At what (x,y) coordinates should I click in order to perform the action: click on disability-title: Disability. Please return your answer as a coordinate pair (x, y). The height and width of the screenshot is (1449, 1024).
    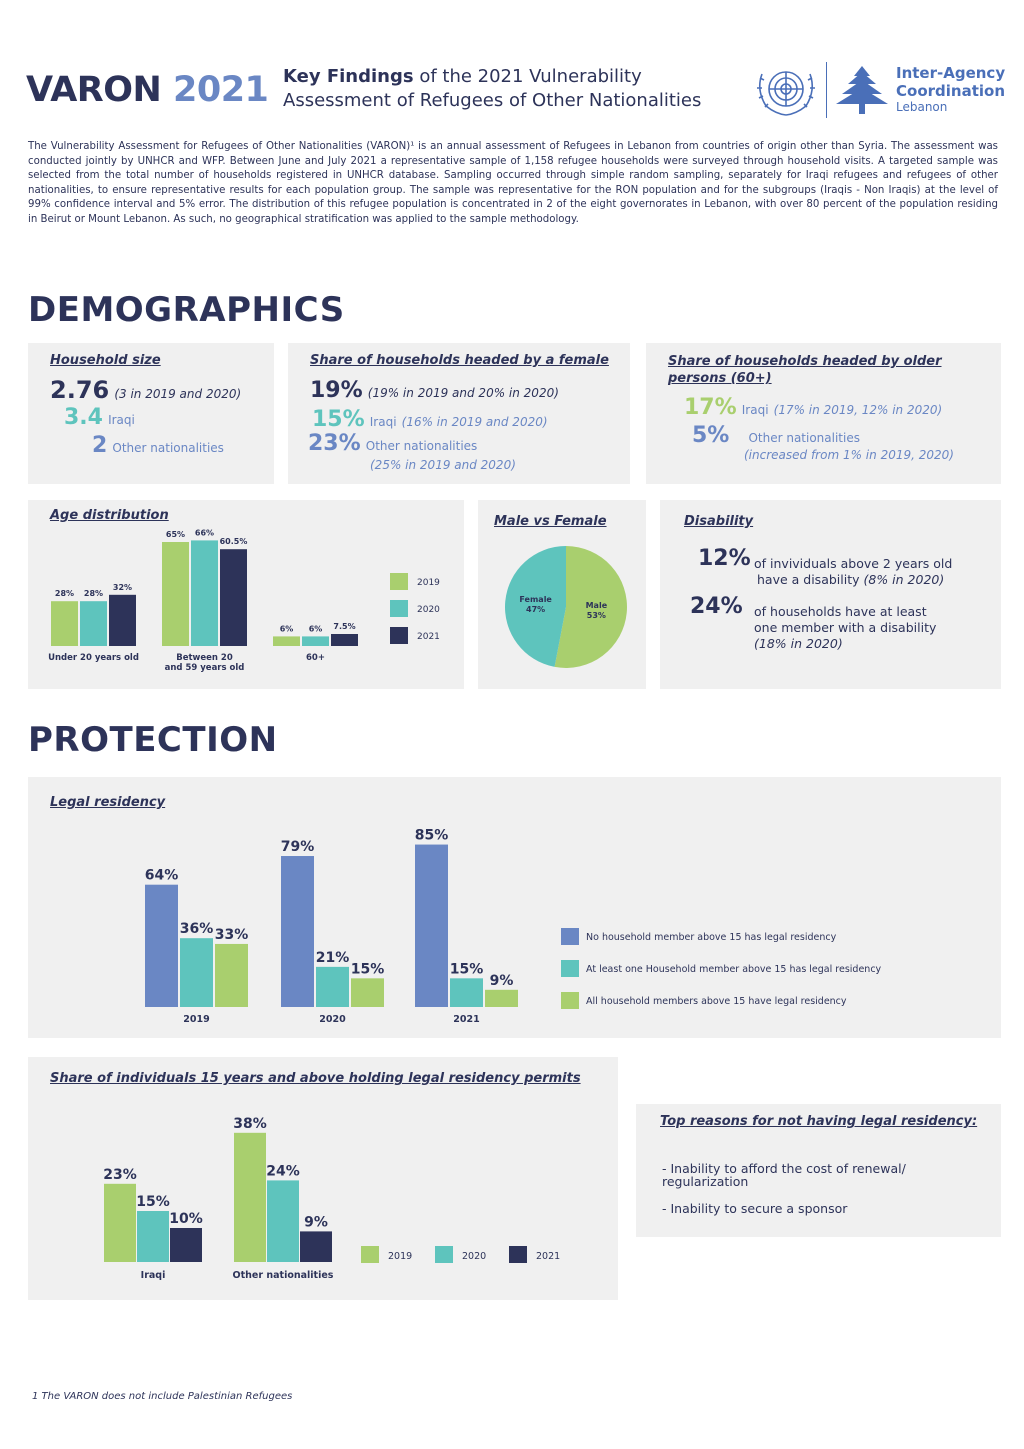
    Looking at the image, I should click on (719, 521).